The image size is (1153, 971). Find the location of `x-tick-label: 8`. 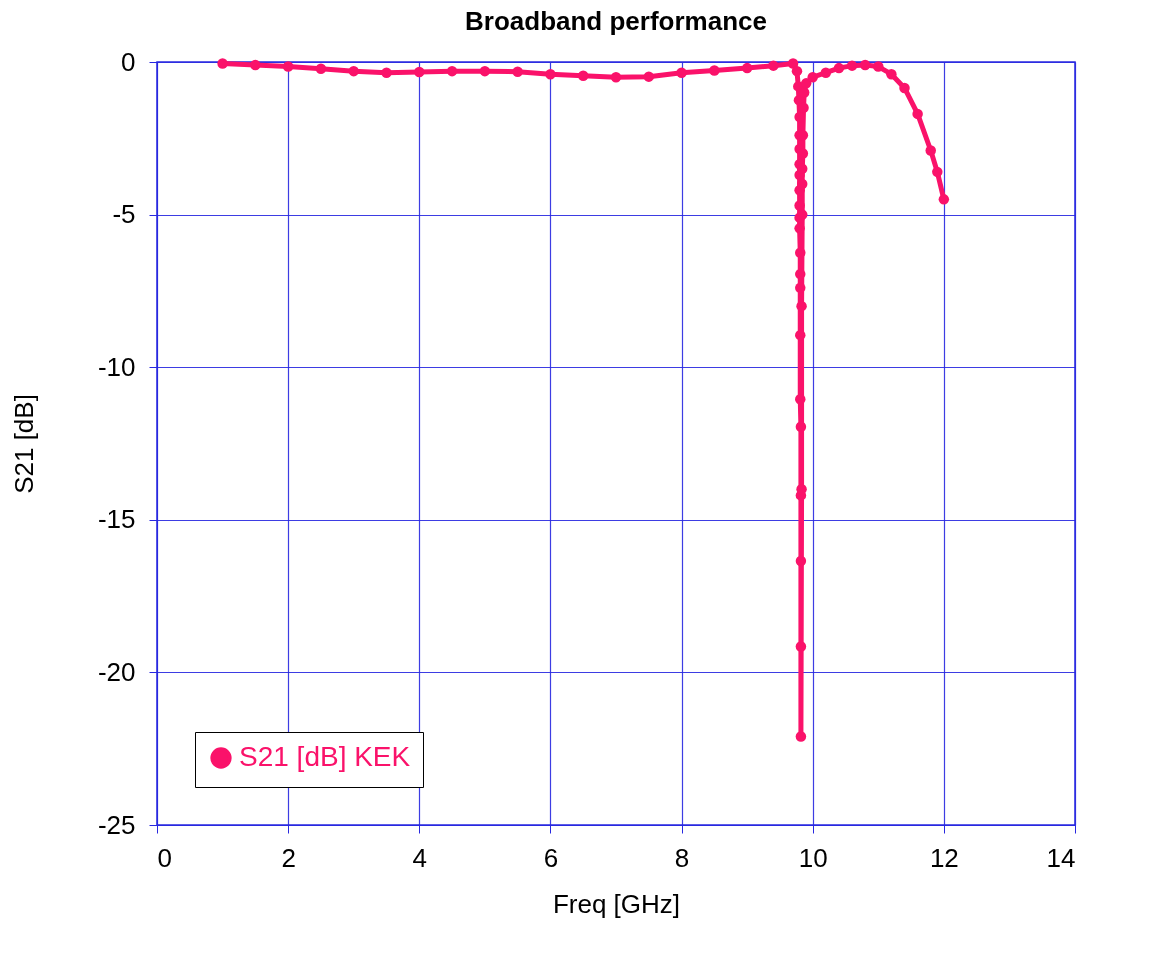

x-tick-label: 8 is located at coordinates (682, 857).